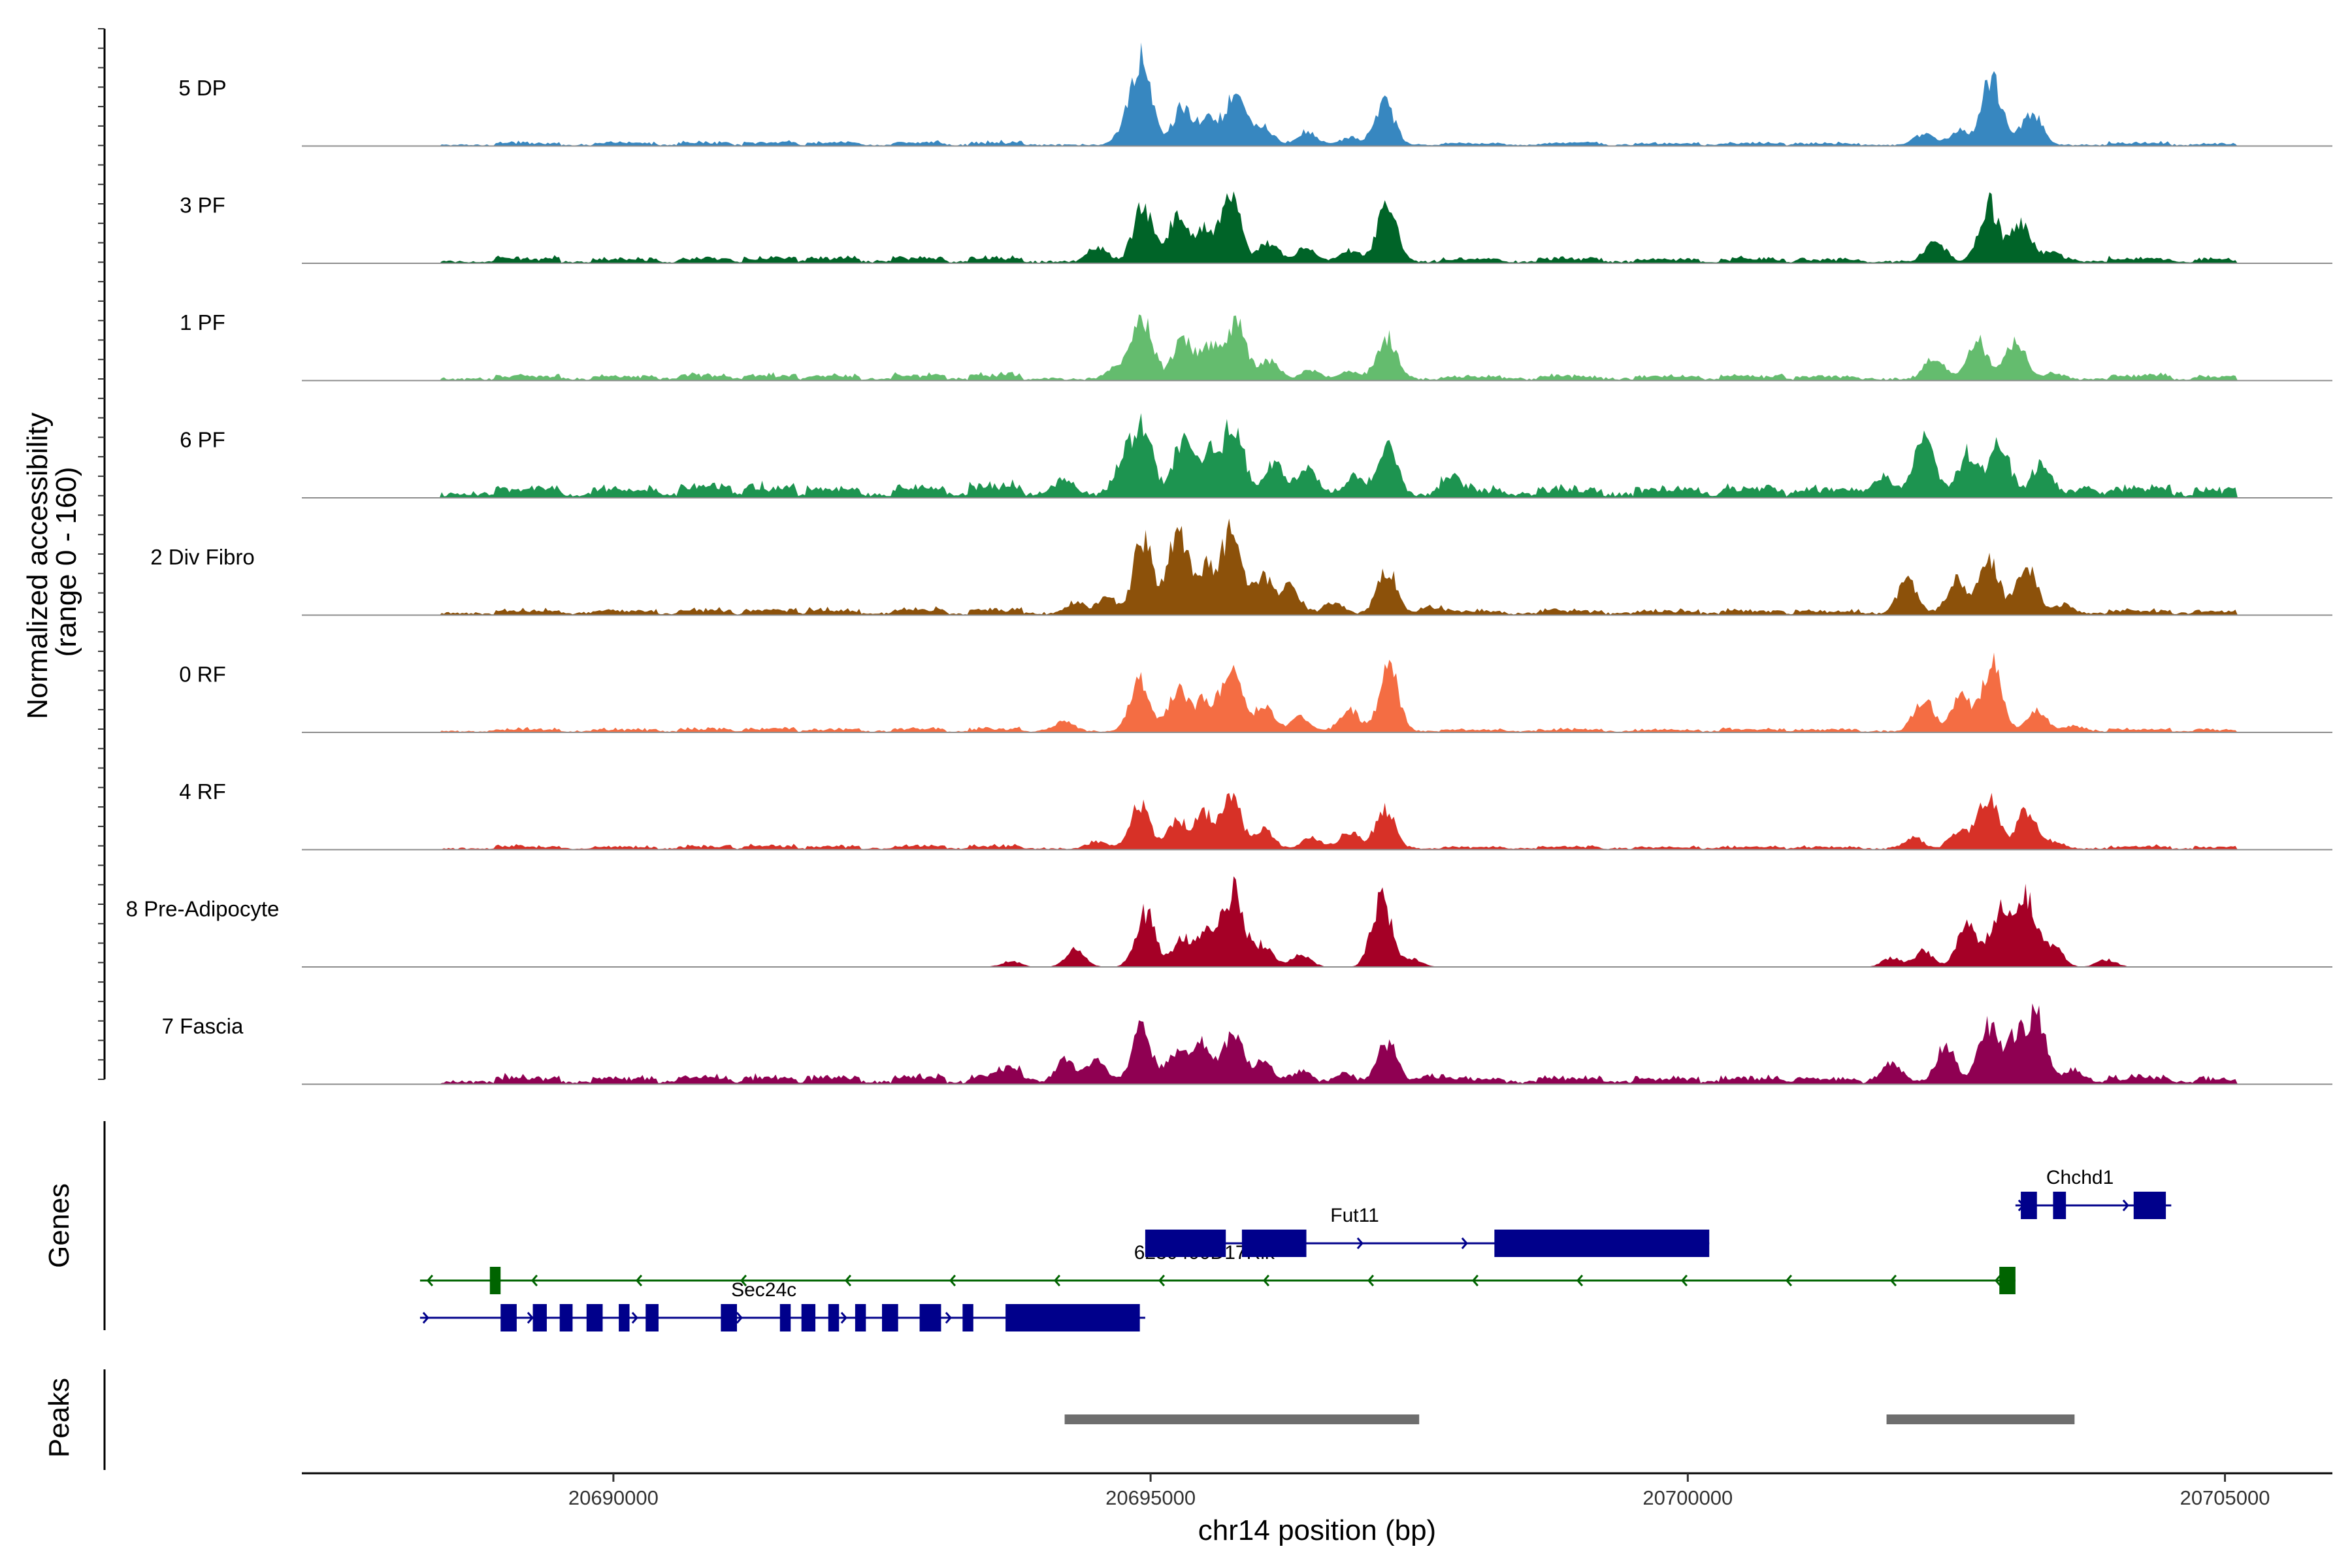 The height and width of the screenshot is (1568, 2352). Describe the element at coordinates (1150, 1497) in the screenshot. I see `x-tick-label: 20695000` at that location.